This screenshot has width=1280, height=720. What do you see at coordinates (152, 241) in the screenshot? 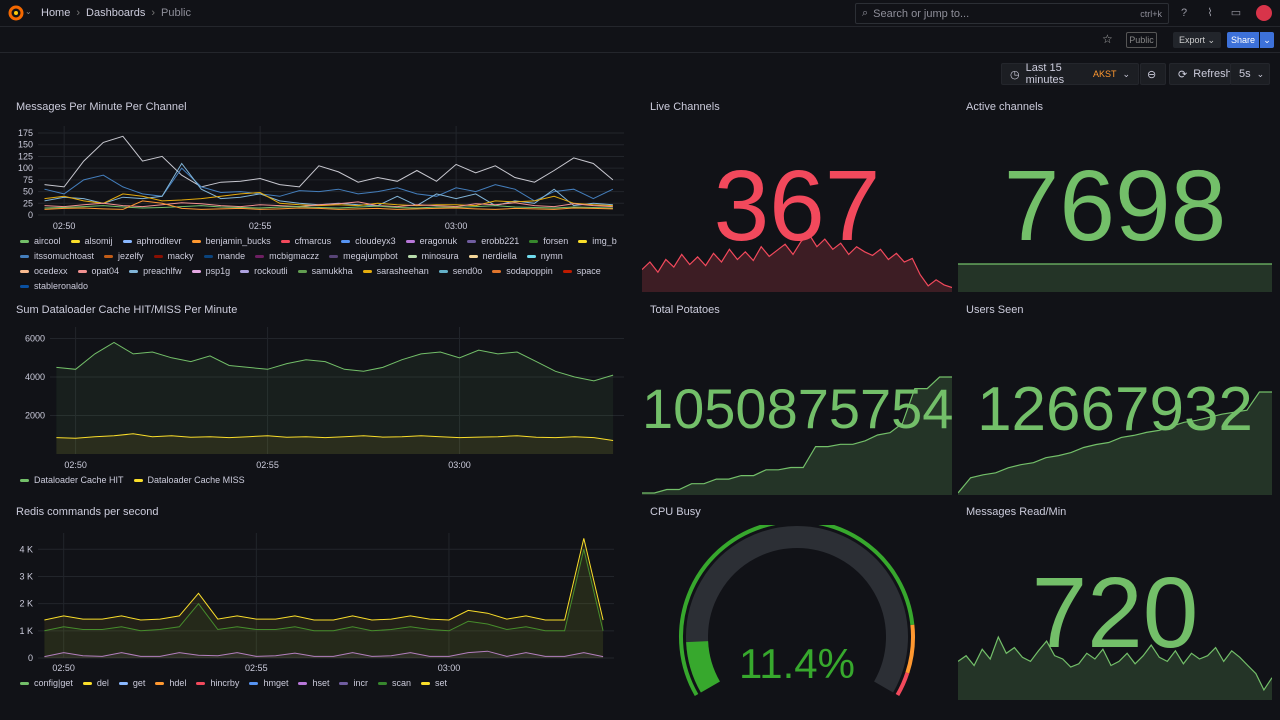
I see `legend-item: aphroditevr` at bounding box center [152, 241].